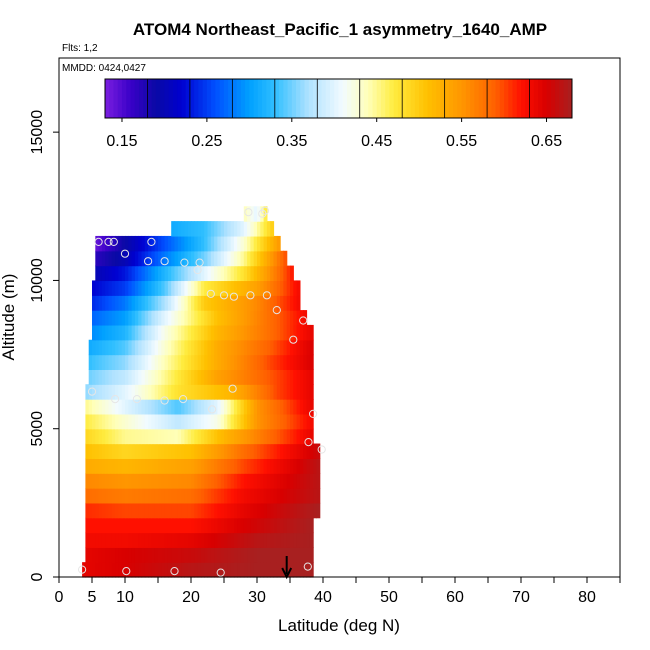 This screenshot has width=650, height=650. What do you see at coordinates (98, 241) in the screenshot?
I see `sample-point` at bounding box center [98, 241].